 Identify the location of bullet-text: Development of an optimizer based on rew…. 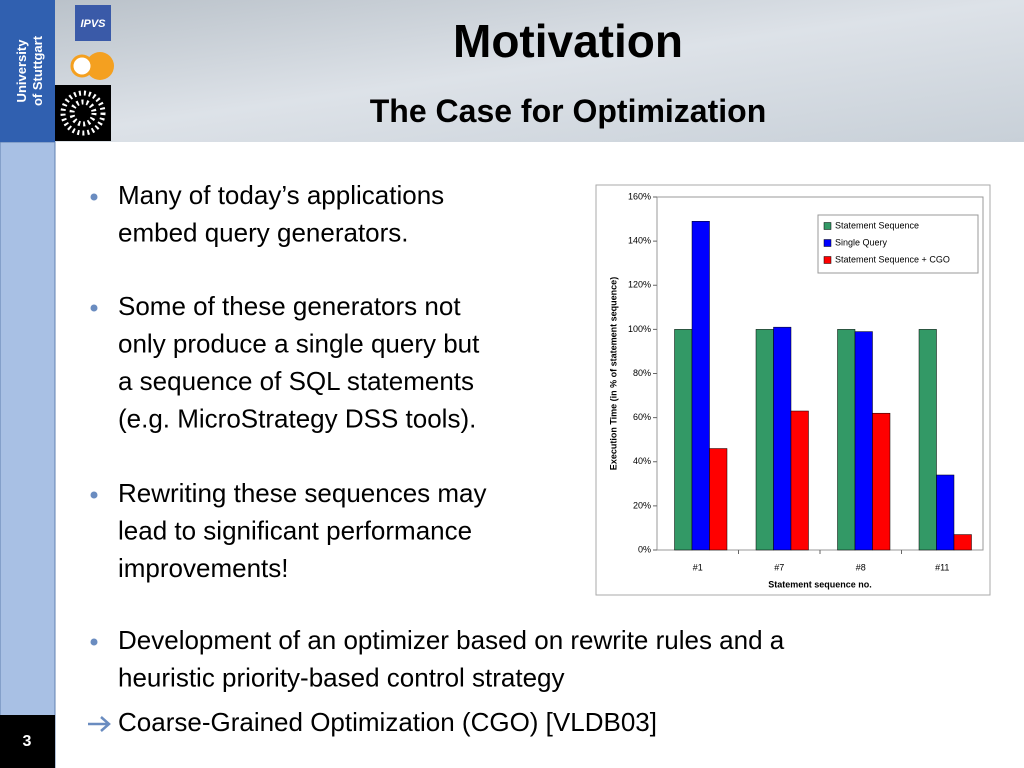
(451, 640).